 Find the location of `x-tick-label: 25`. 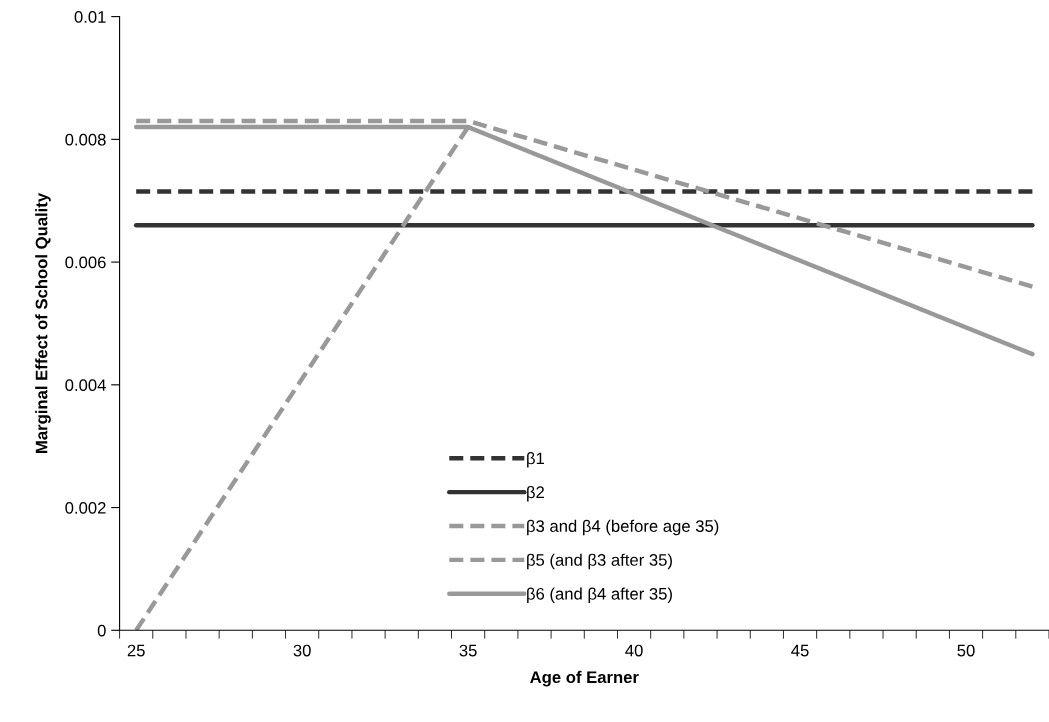

x-tick-label: 25 is located at coordinates (136, 650).